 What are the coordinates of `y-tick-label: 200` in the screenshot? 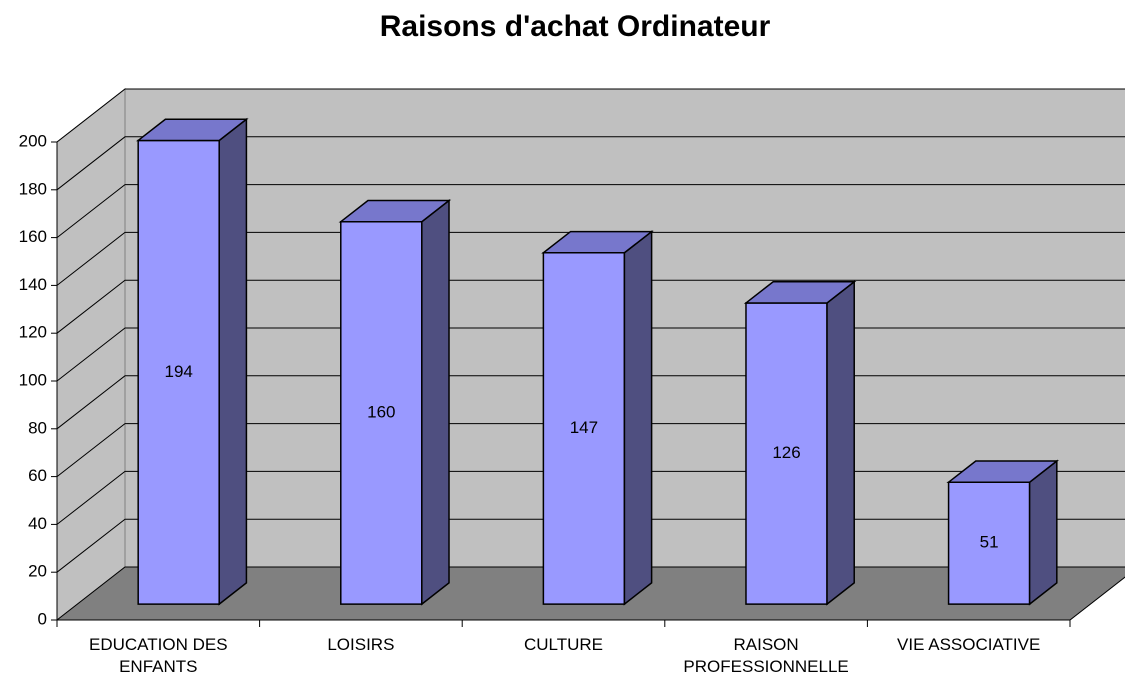 It's located at (33, 140).